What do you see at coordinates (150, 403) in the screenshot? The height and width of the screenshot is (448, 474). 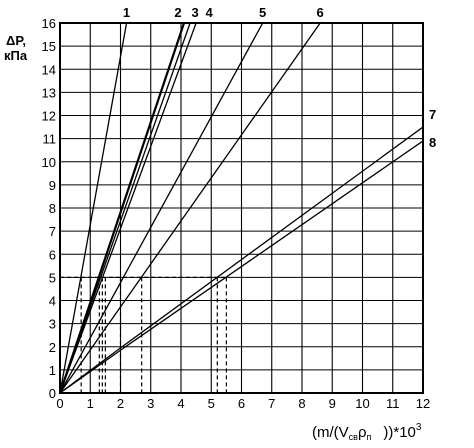 I see `x-tick-label: 3` at bounding box center [150, 403].